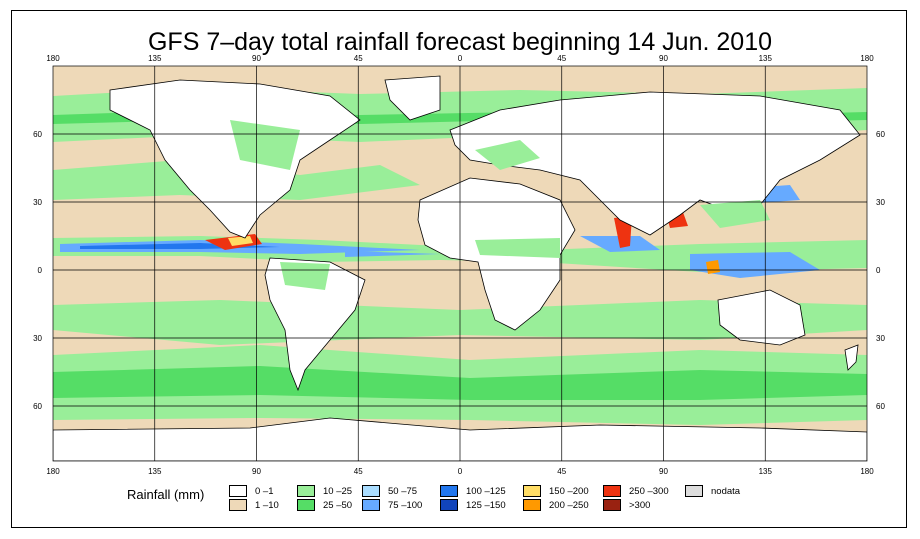  What do you see at coordinates (851, 357) in the screenshot?
I see `new-zealand` at bounding box center [851, 357].